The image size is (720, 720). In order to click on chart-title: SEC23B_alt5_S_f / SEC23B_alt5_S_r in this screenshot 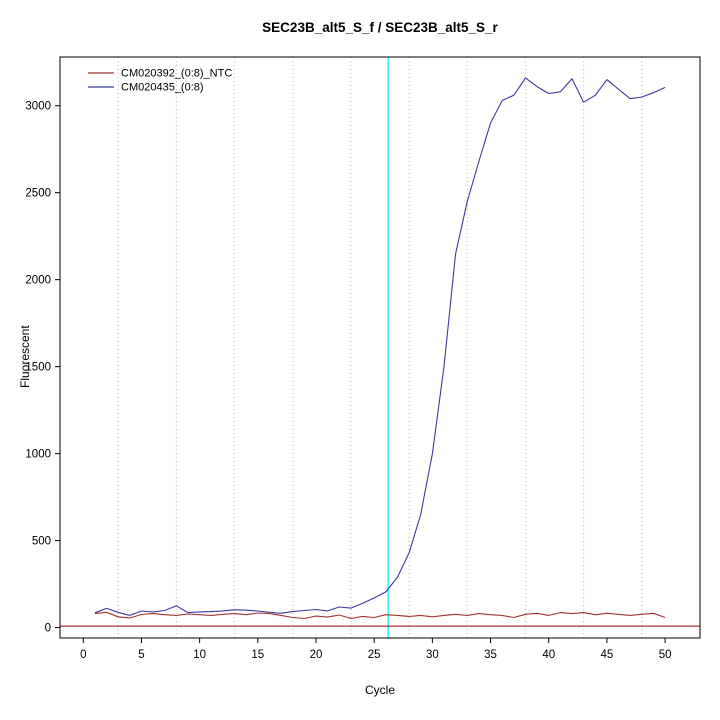, I will do `click(380, 27)`.